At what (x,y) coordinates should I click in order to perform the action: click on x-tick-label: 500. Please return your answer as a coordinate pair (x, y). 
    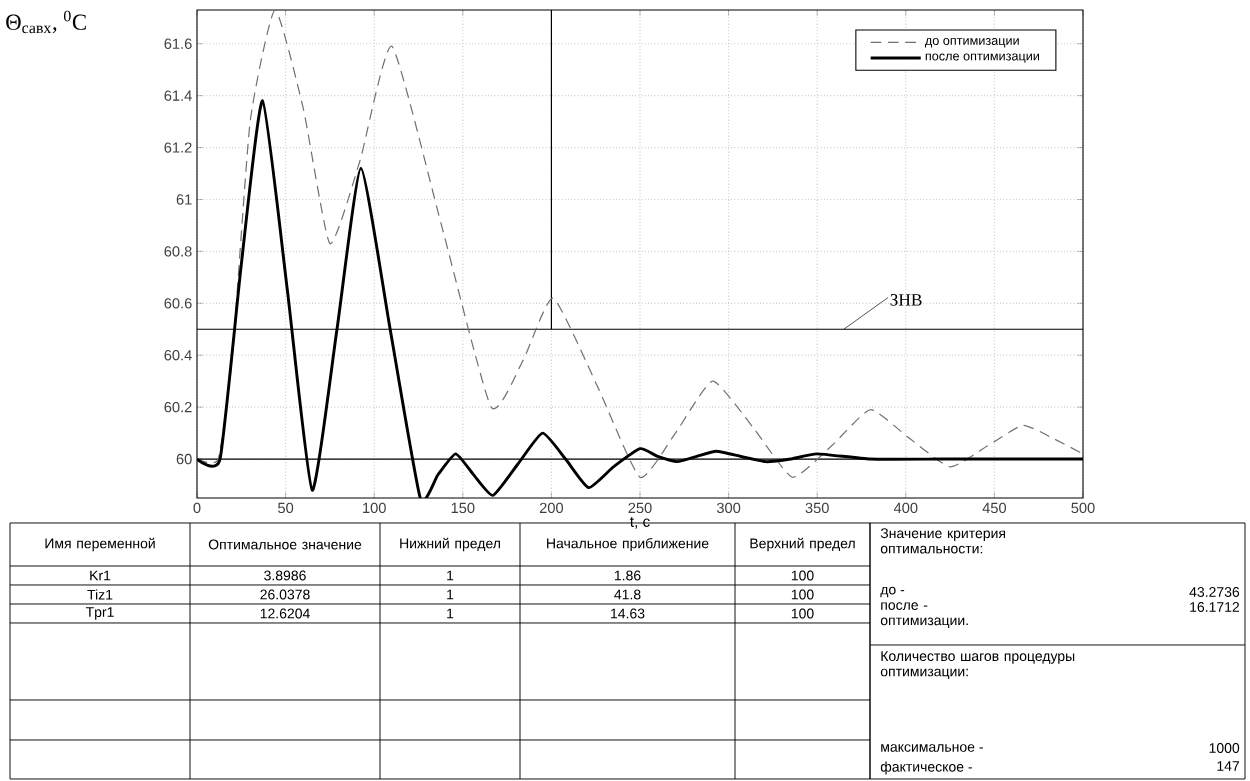
    Looking at the image, I should click on (1083, 508).